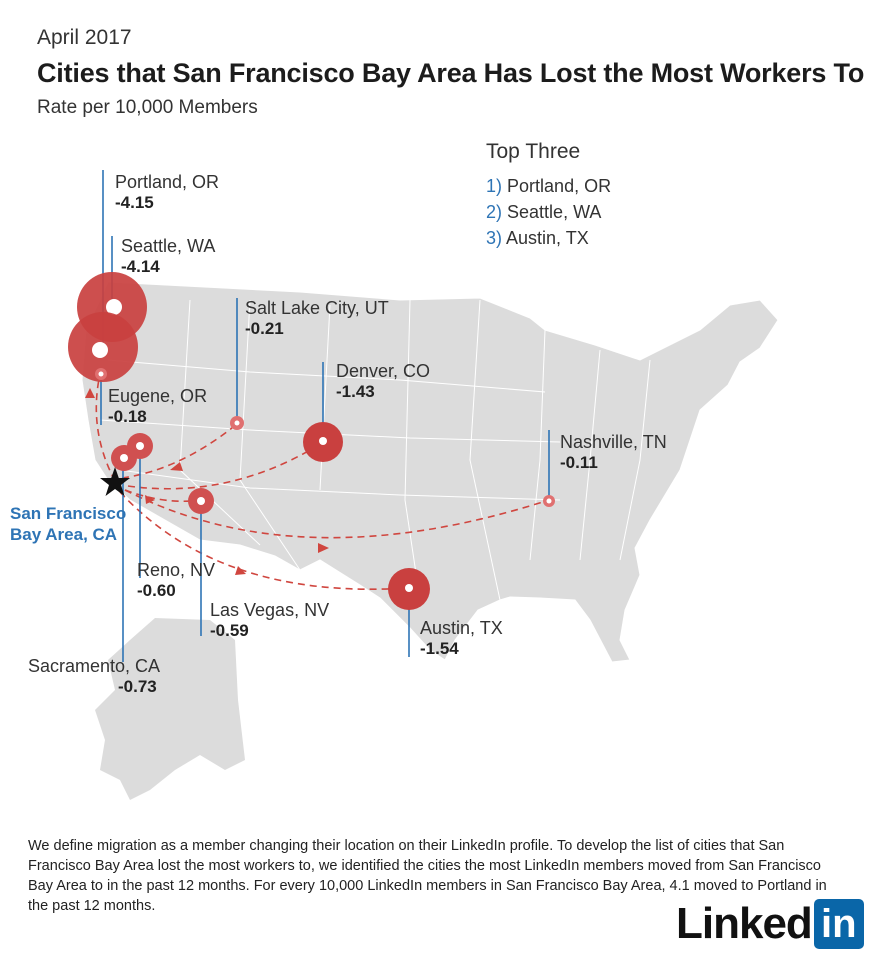  I want to click on label-portland: Portland, OR -4.15, so click(167, 192).